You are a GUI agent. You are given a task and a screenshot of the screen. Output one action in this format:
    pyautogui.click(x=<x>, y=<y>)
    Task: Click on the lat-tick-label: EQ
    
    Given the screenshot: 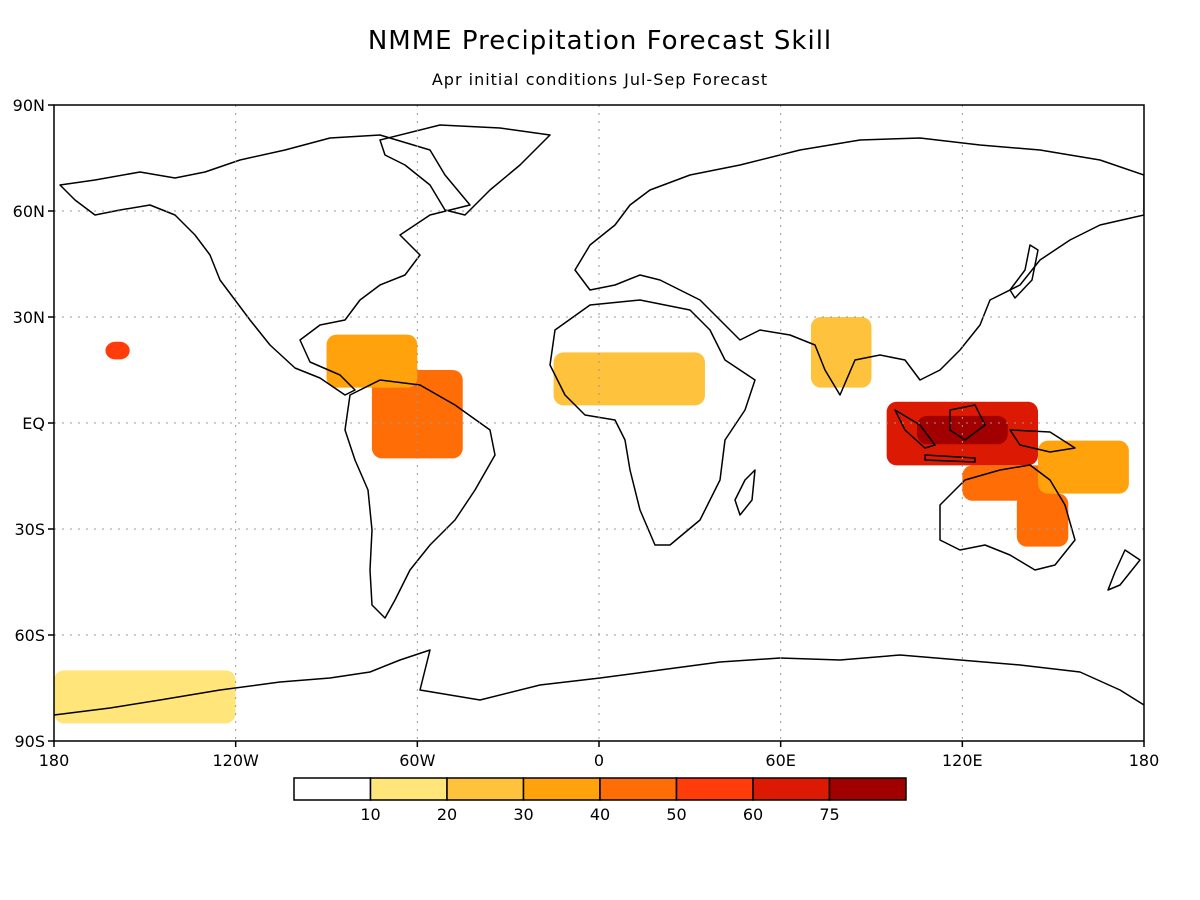 What is the action you would take?
    pyautogui.click(x=33, y=423)
    